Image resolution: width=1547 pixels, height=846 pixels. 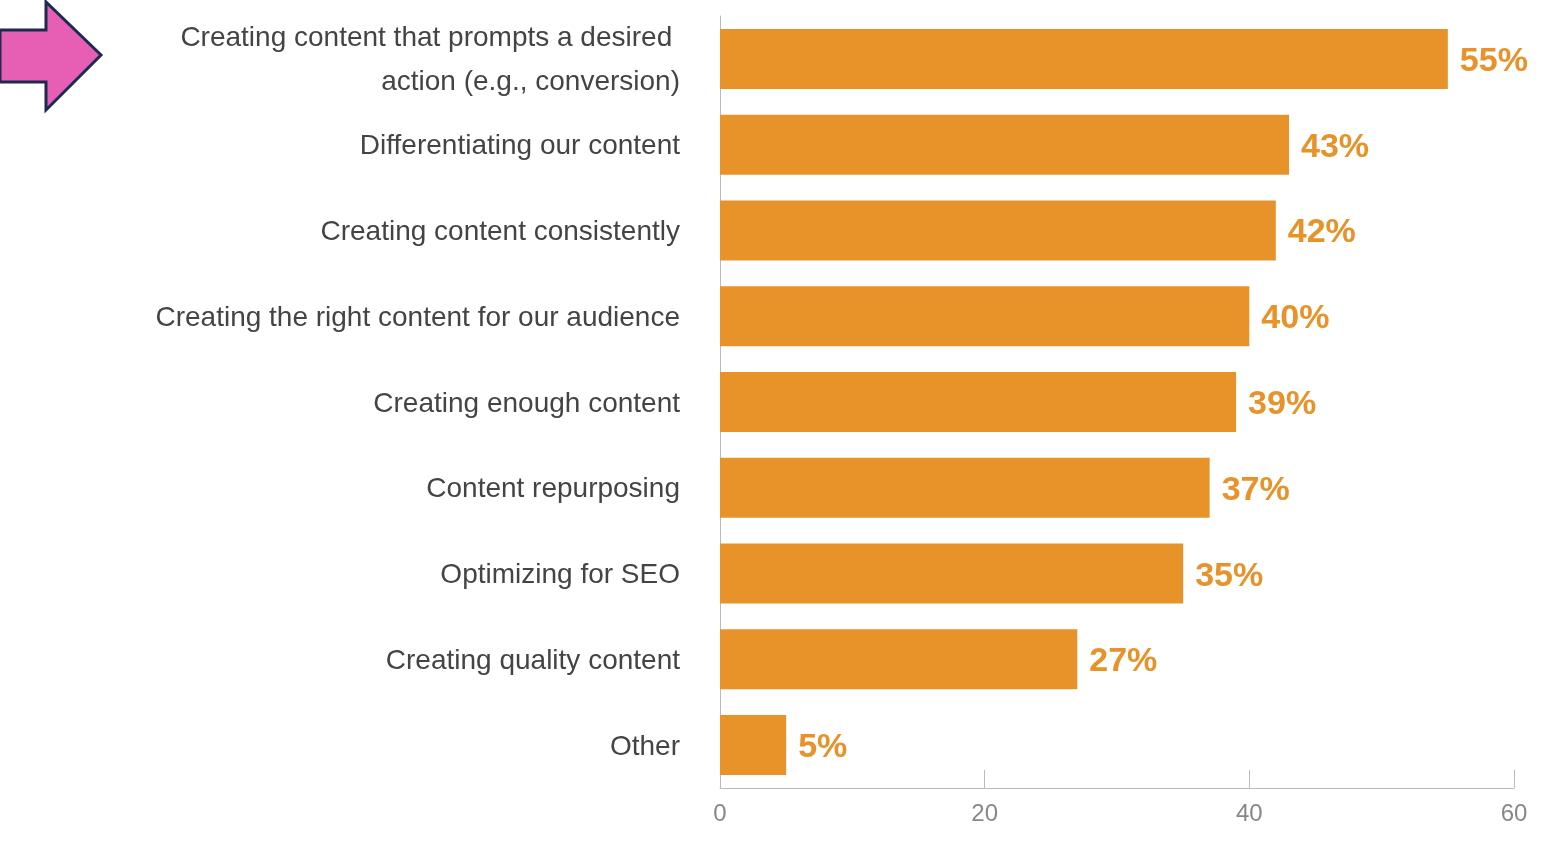 I want to click on data-label: 37%, so click(x=1255, y=487).